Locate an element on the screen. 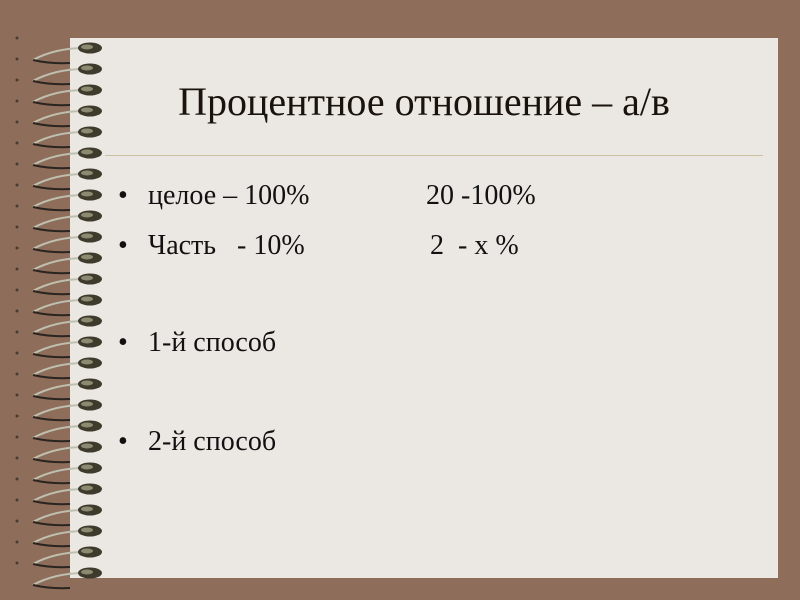  bullet-item: • 2-й способ is located at coordinates (197, 442).